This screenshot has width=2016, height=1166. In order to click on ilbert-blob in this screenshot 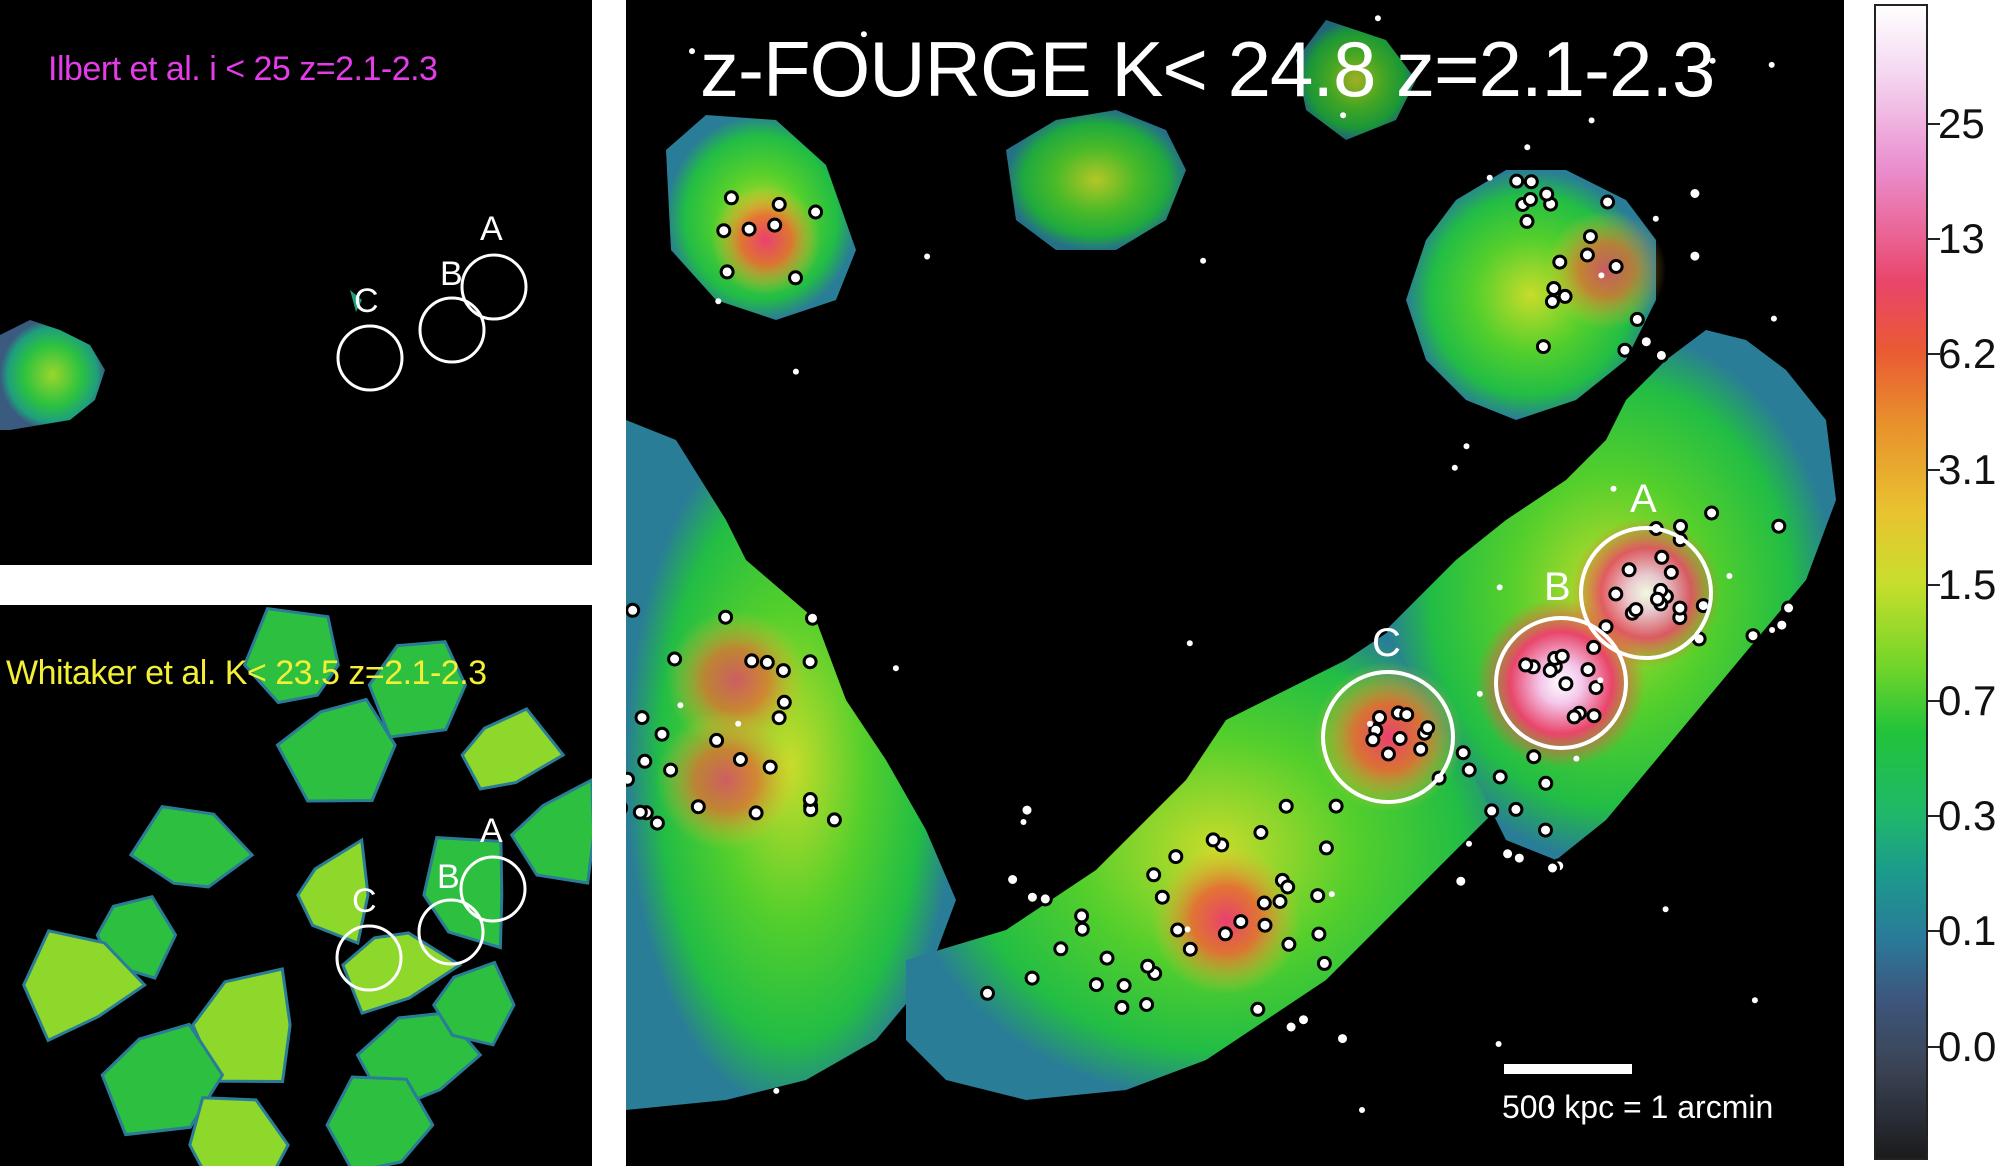, I will do `click(52, 375)`.